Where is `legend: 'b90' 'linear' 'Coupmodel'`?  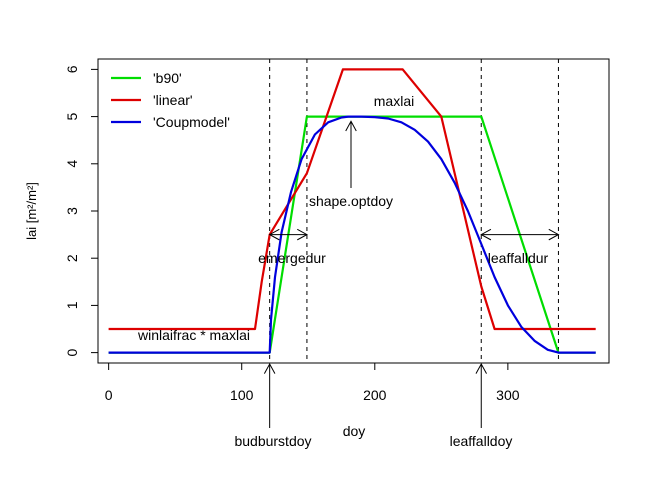 legend: 'b90' 'linear' 'Coupmodel' is located at coordinates (170, 100).